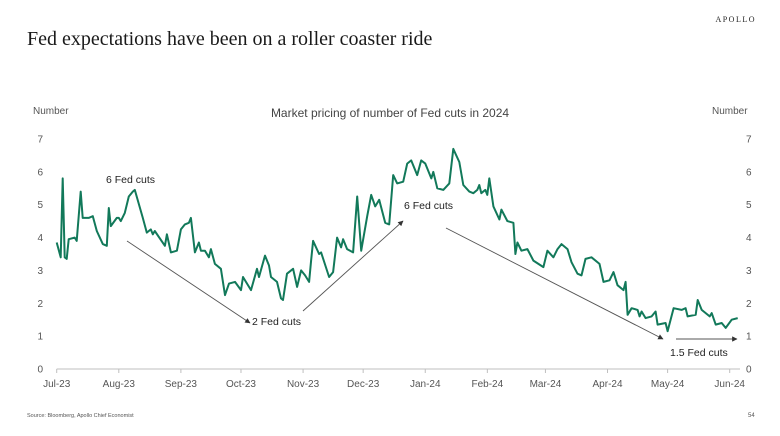 The width and height of the screenshot is (780, 436). Describe the element at coordinates (488, 384) in the screenshot. I see `x-tick-label: Feb-24` at that location.